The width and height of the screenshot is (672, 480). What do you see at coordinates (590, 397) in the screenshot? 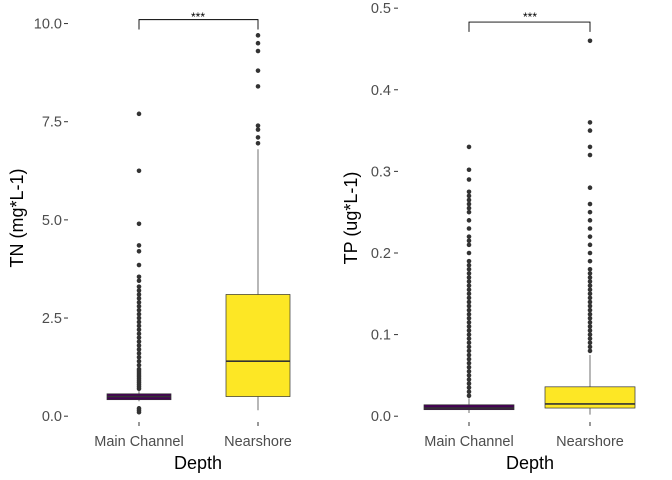
I see `tp-nearshore-box` at bounding box center [590, 397].